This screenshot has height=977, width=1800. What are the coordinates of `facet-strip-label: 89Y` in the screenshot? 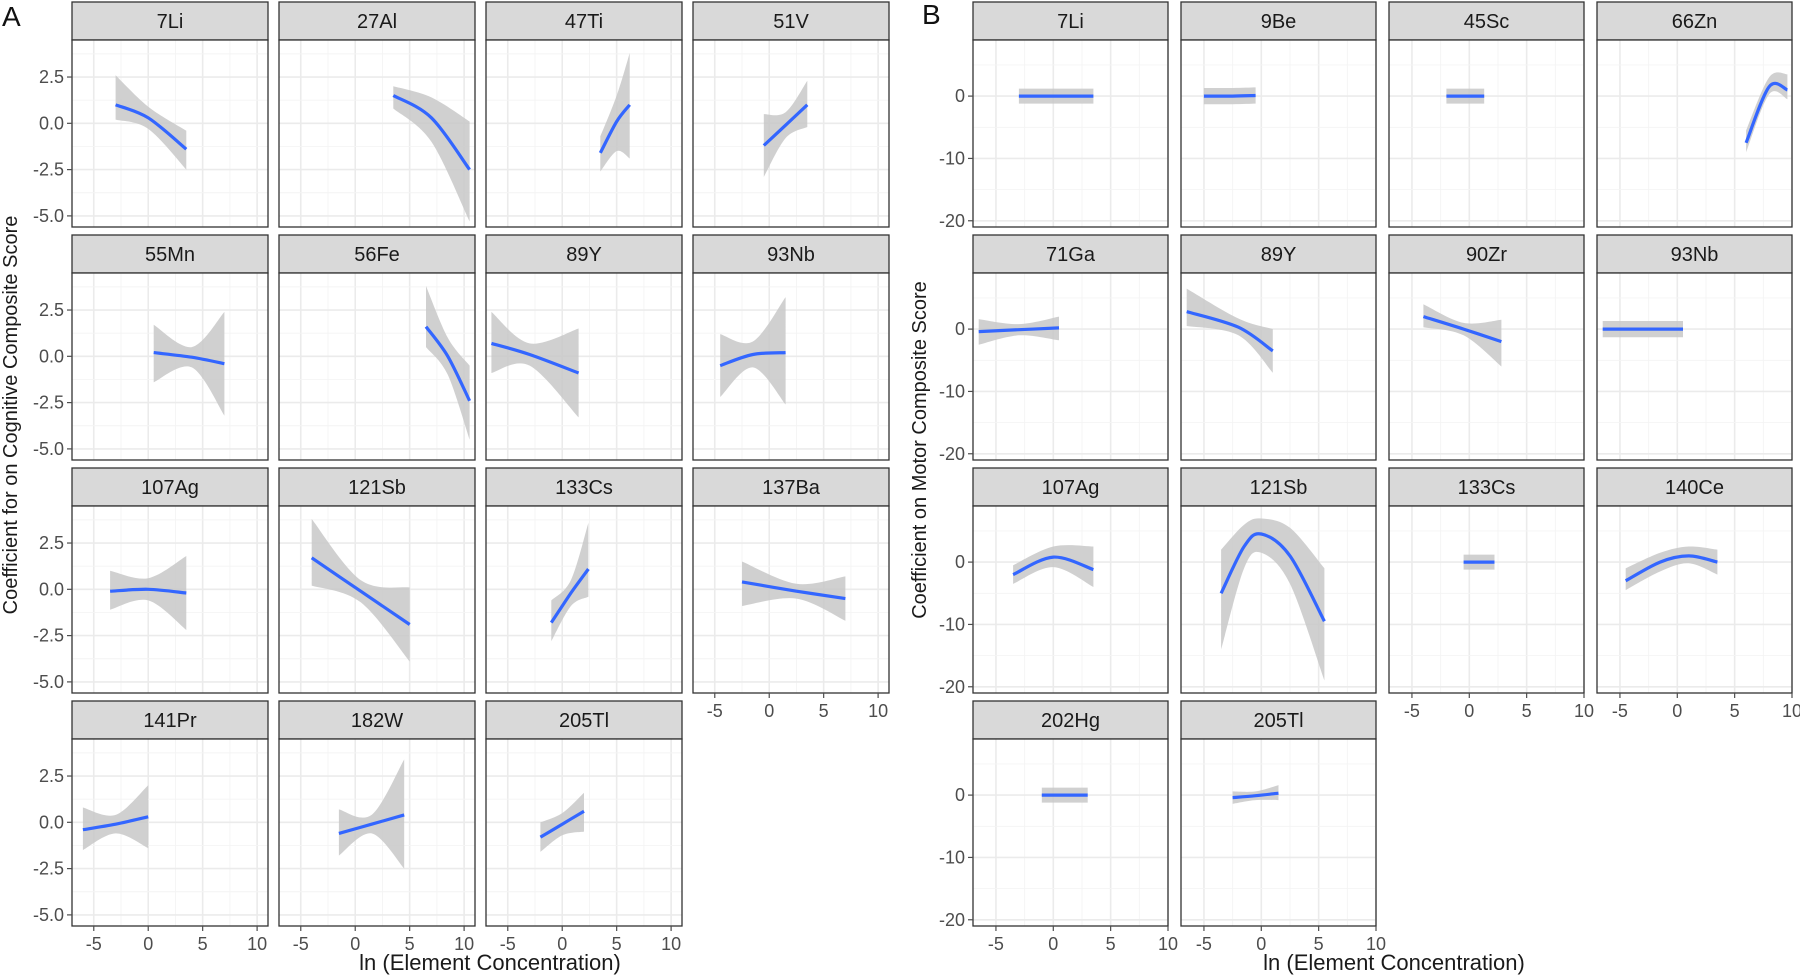 It's located at (1279, 255).